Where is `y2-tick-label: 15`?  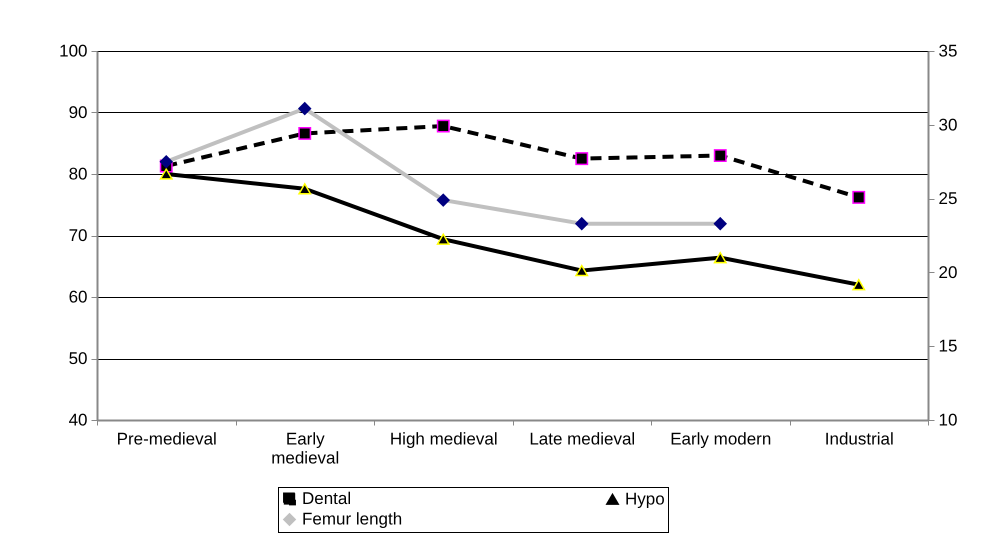
y2-tick-label: 15 is located at coordinates (948, 346).